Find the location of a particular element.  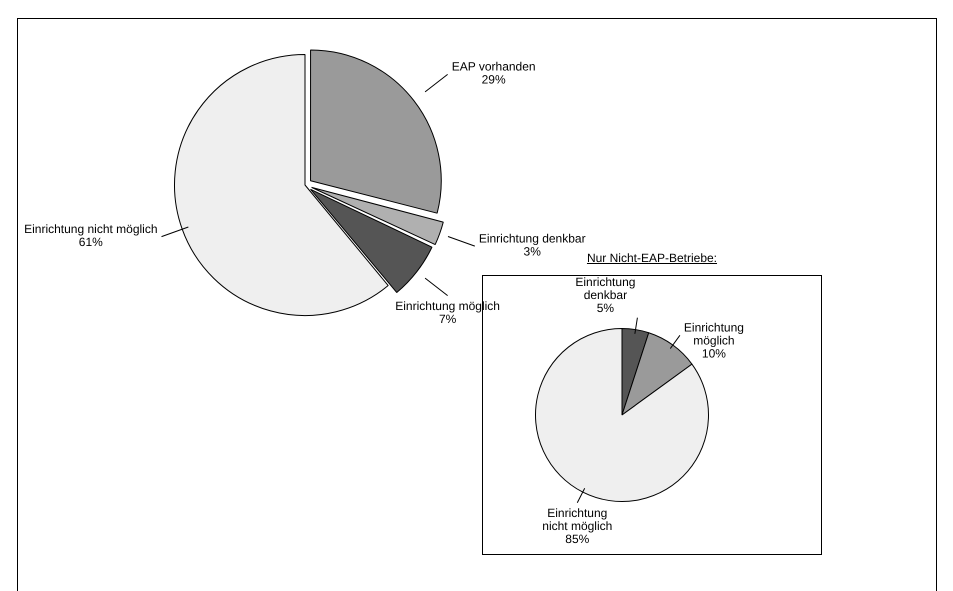

data-label: 61% is located at coordinates (91, 241).